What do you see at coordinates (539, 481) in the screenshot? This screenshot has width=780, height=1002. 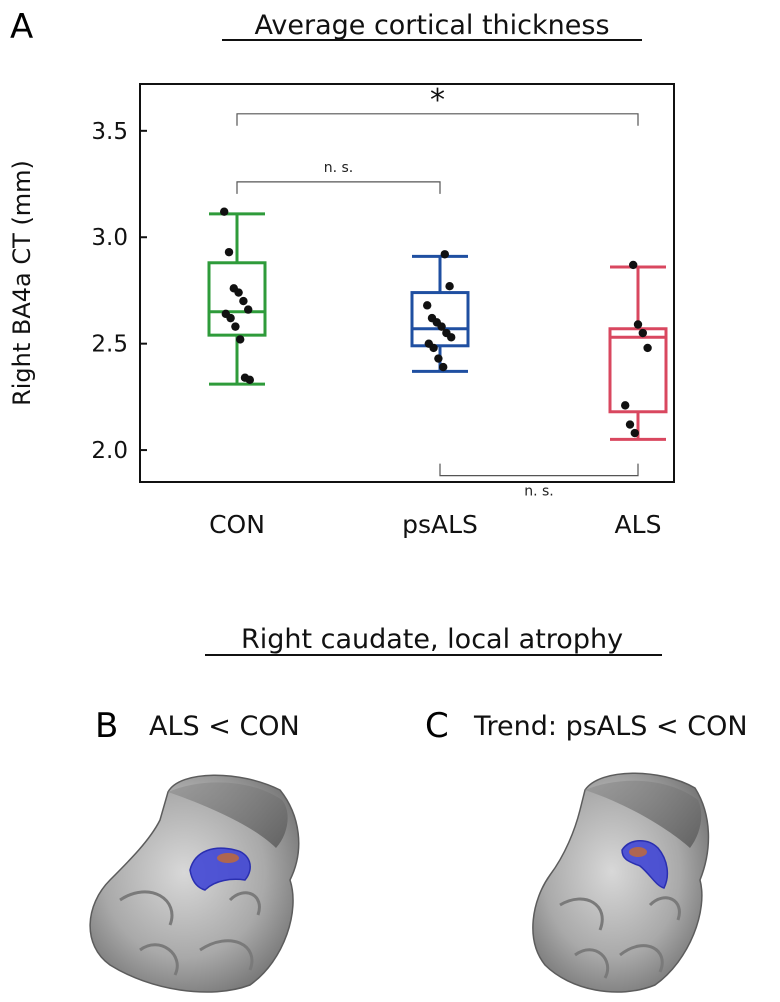 I see `bracket-psals-als: n. s.` at bounding box center [539, 481].